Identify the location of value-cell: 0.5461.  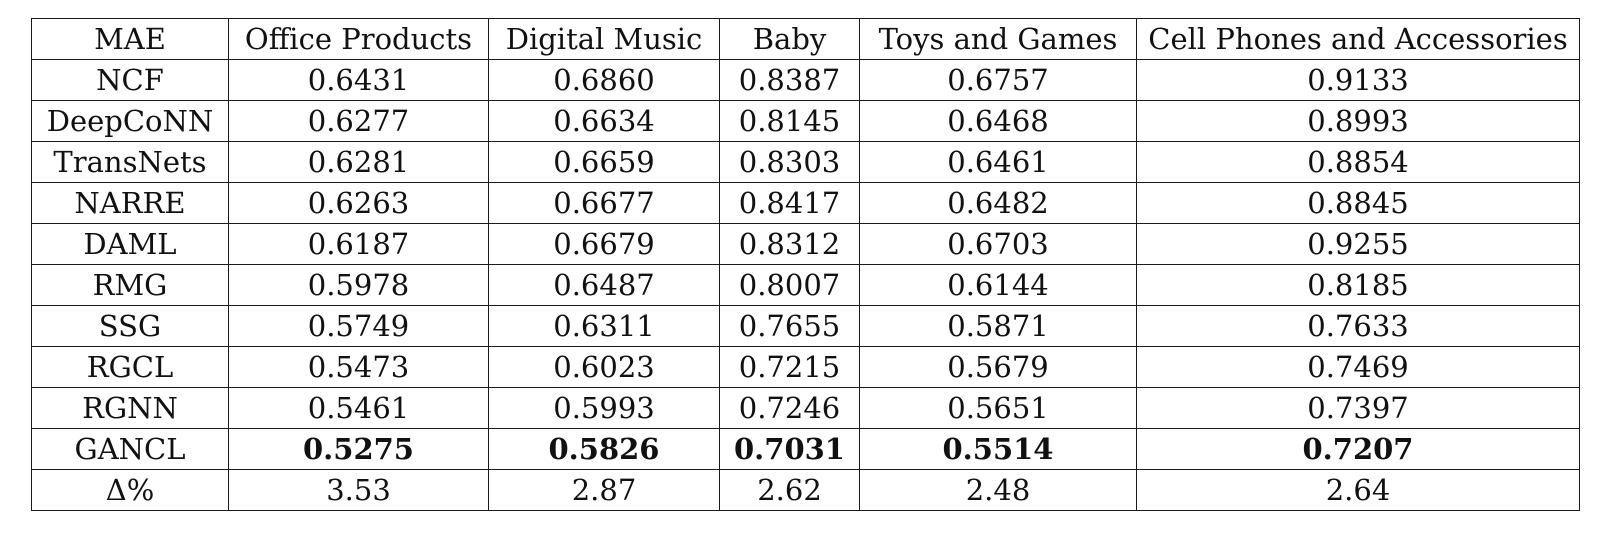
(358, 408).